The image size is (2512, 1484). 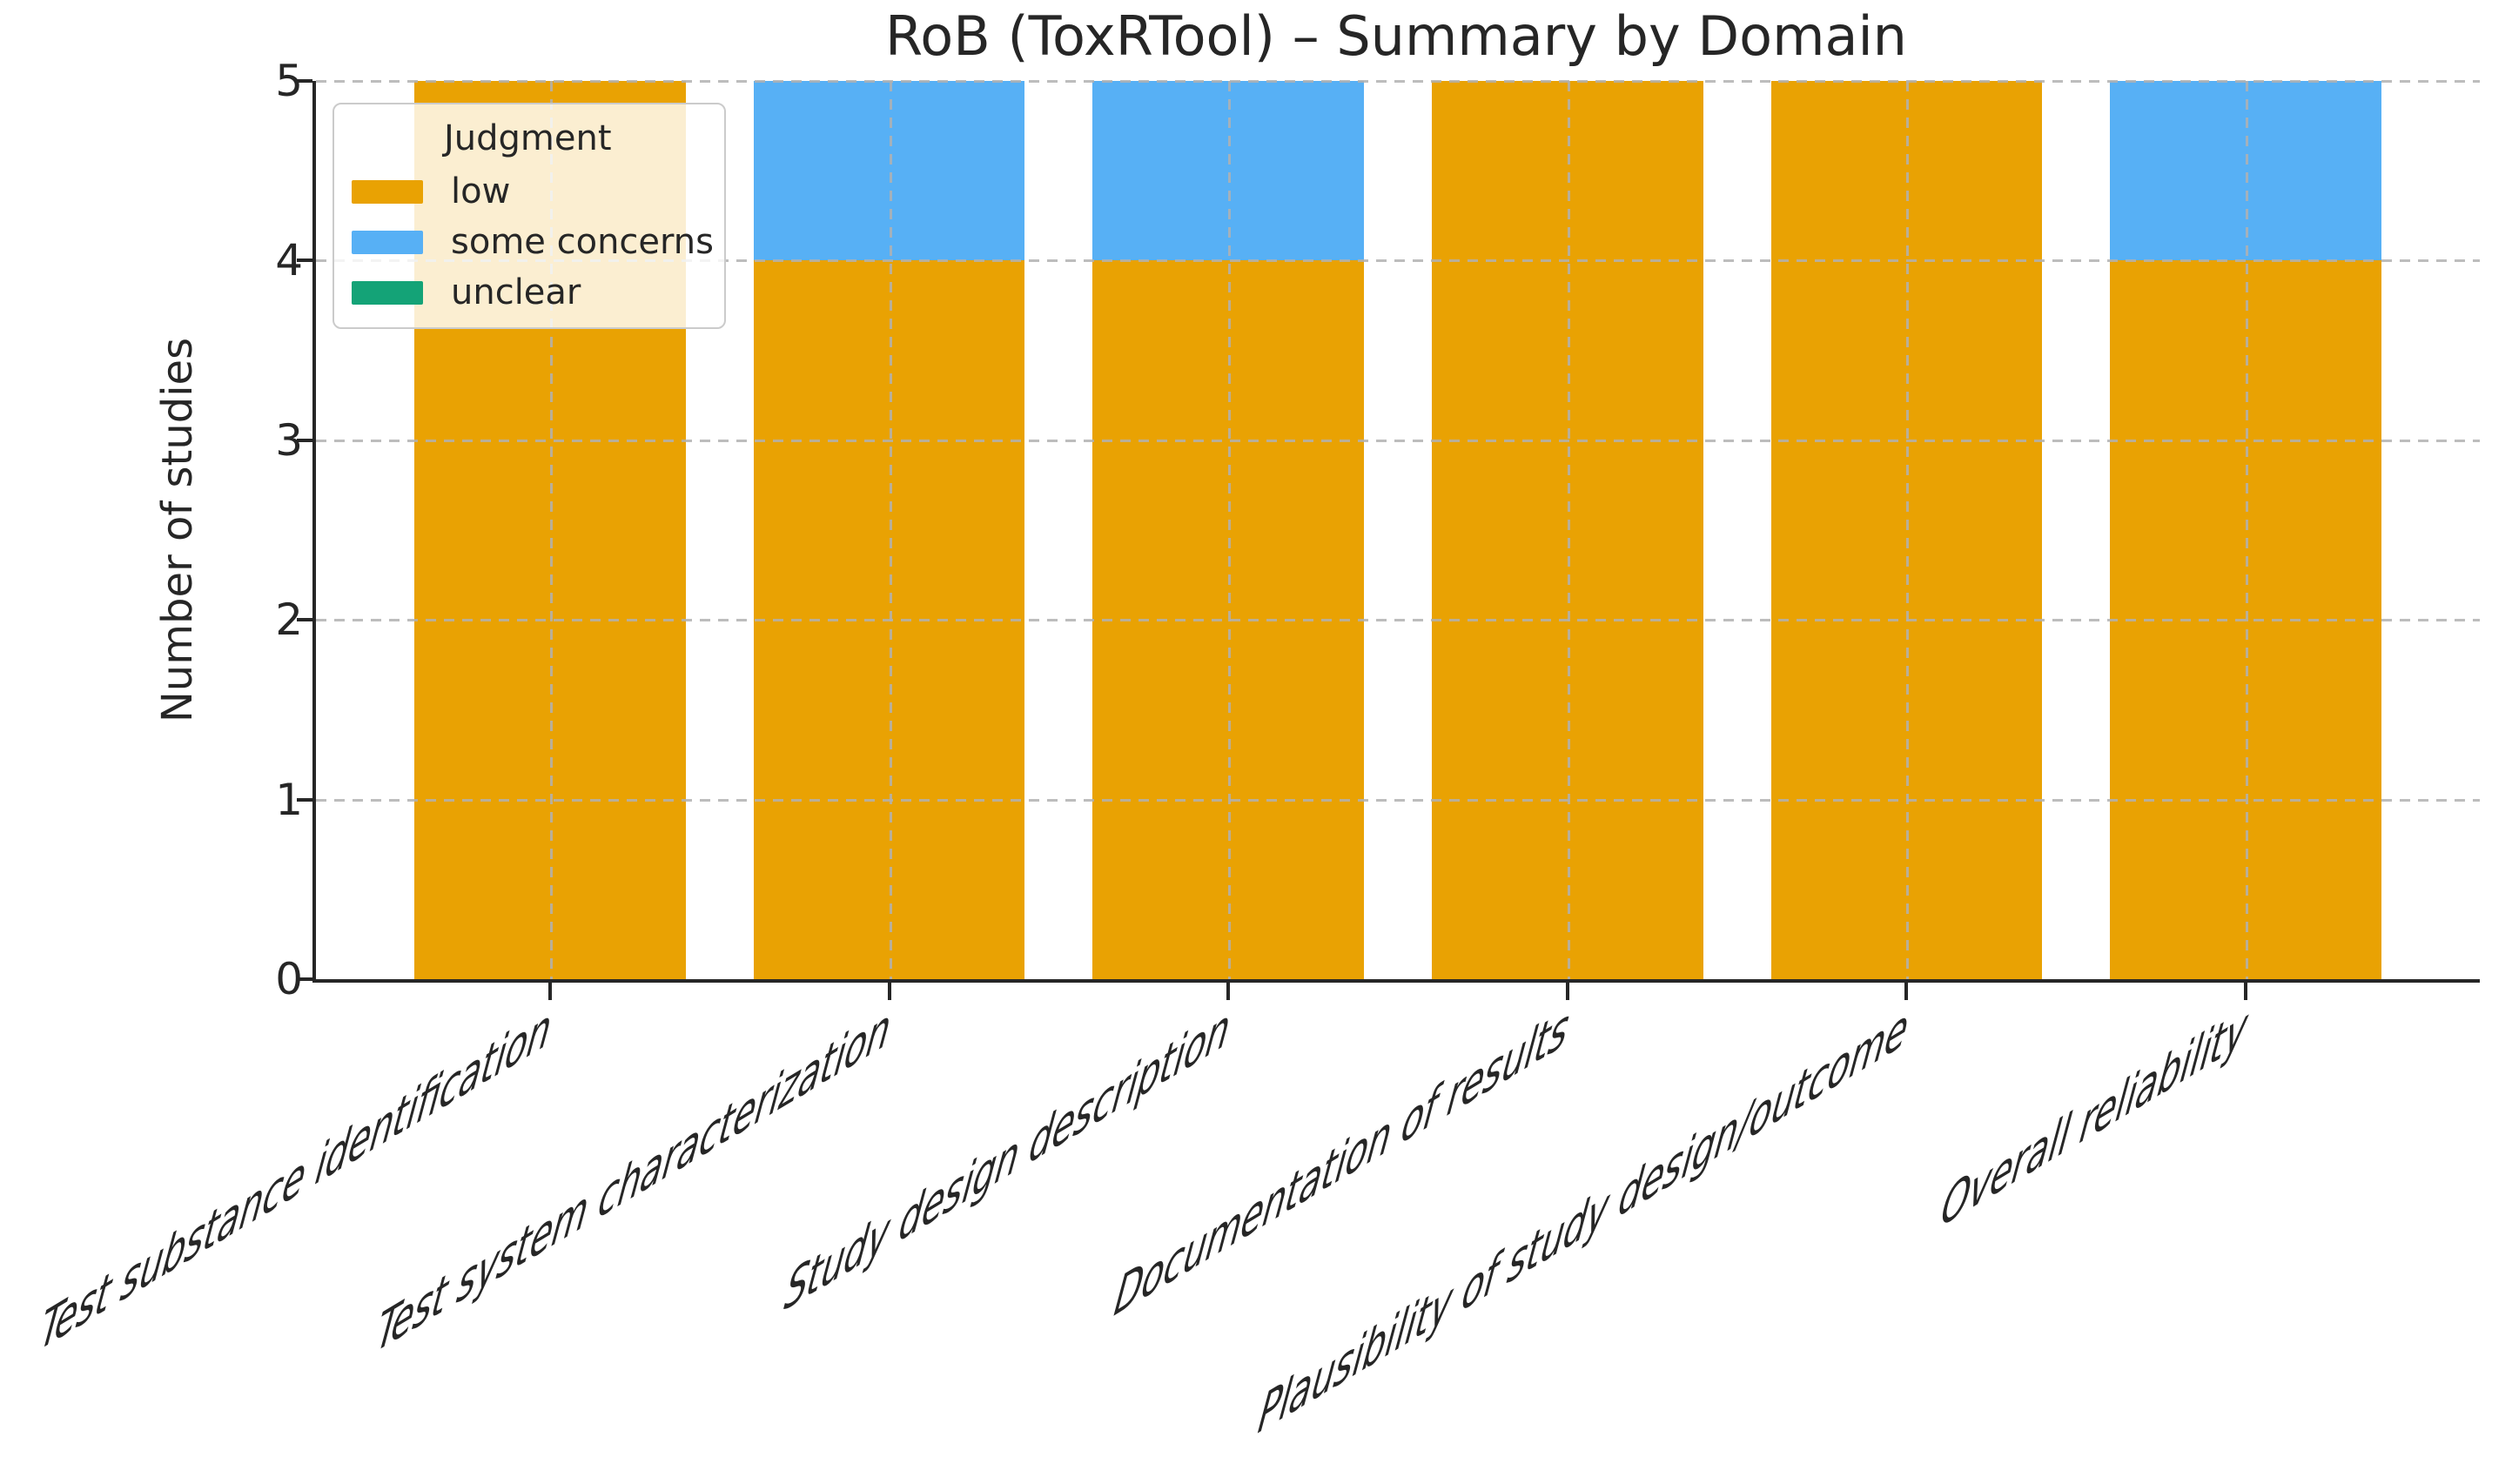 What do you see at coordinates (481, 191) in the screenshot?
I see `legend-label-low: low` at bounding box center [481, 191].